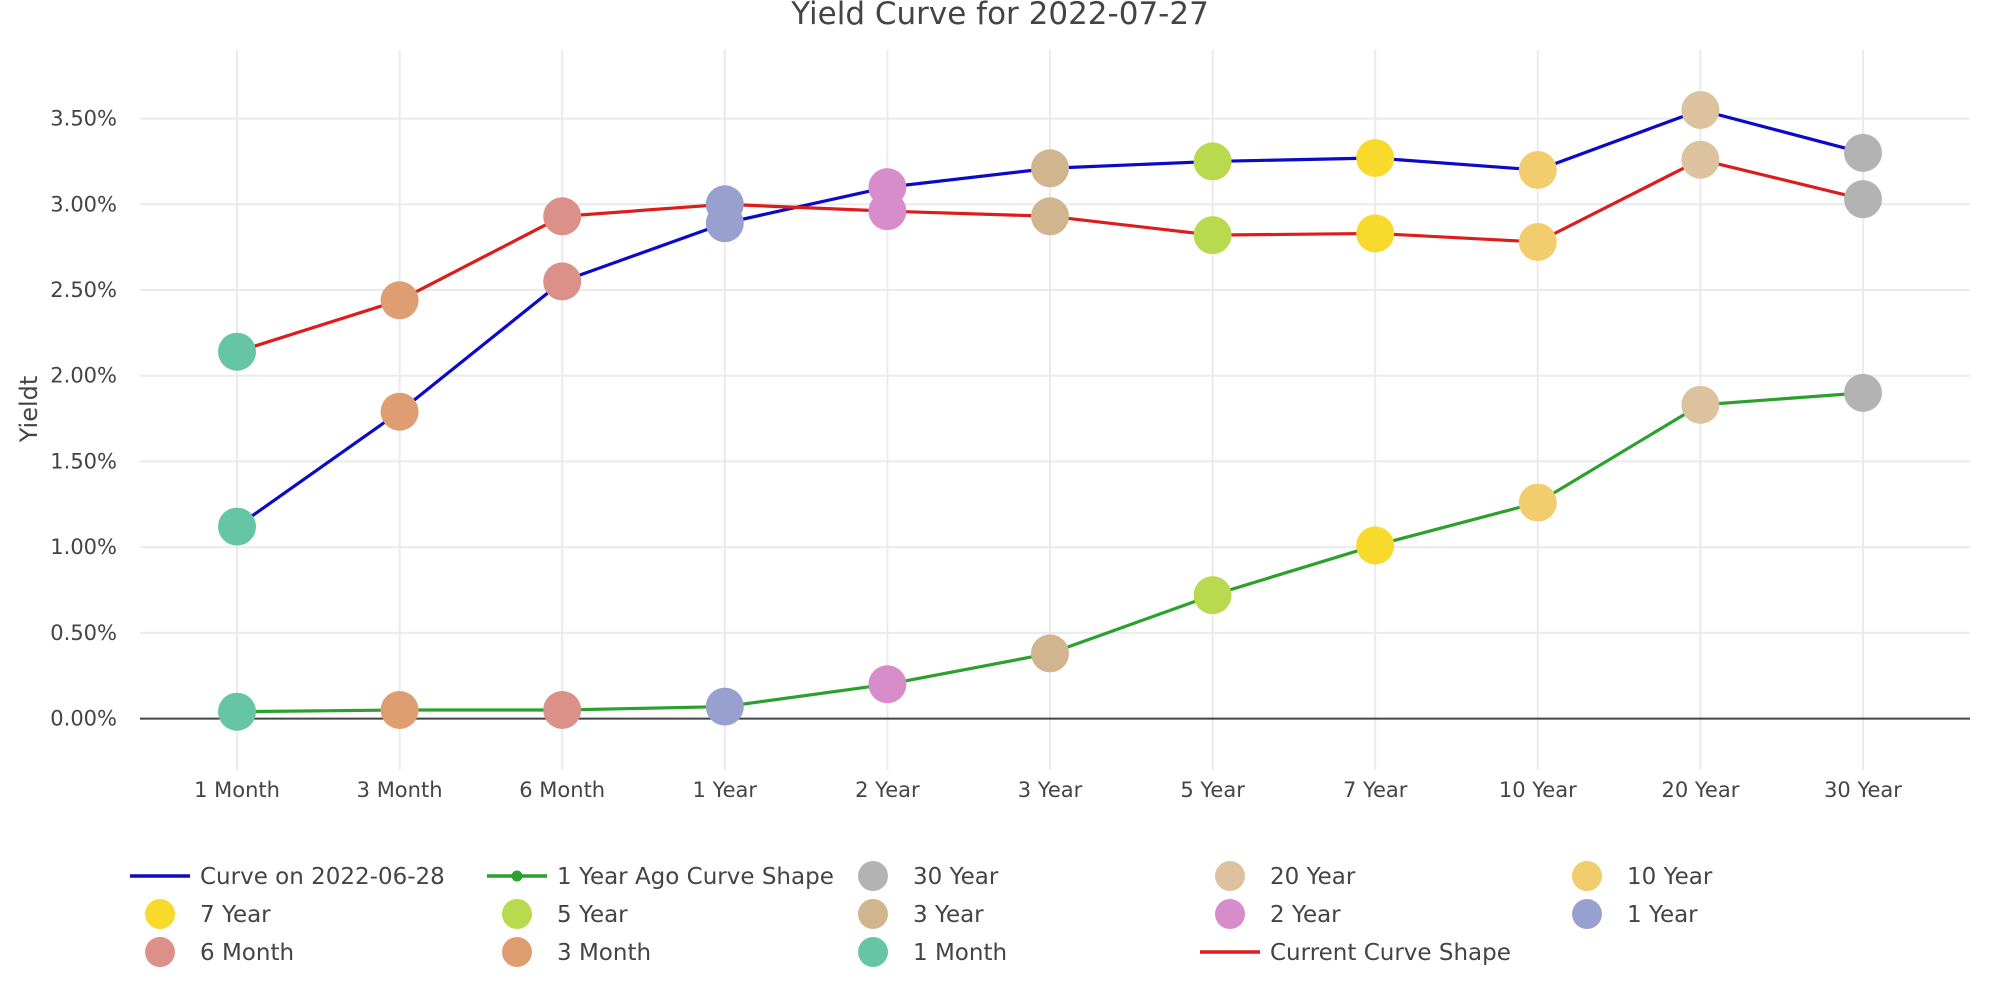  I want to click on legend-item-3-year: 3 Year, so click(921, 914).